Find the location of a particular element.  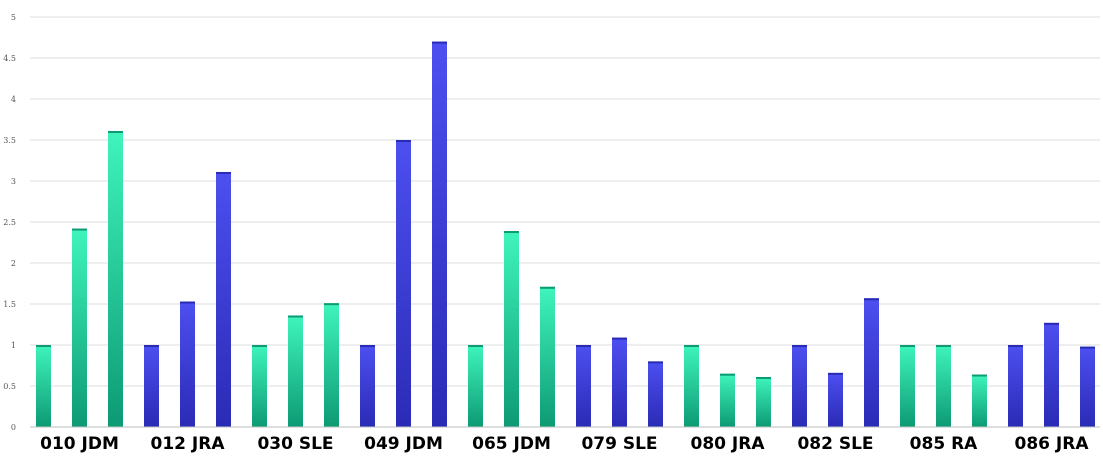

x-tick-label: 030 SLE is located at coordinates (295, 444).